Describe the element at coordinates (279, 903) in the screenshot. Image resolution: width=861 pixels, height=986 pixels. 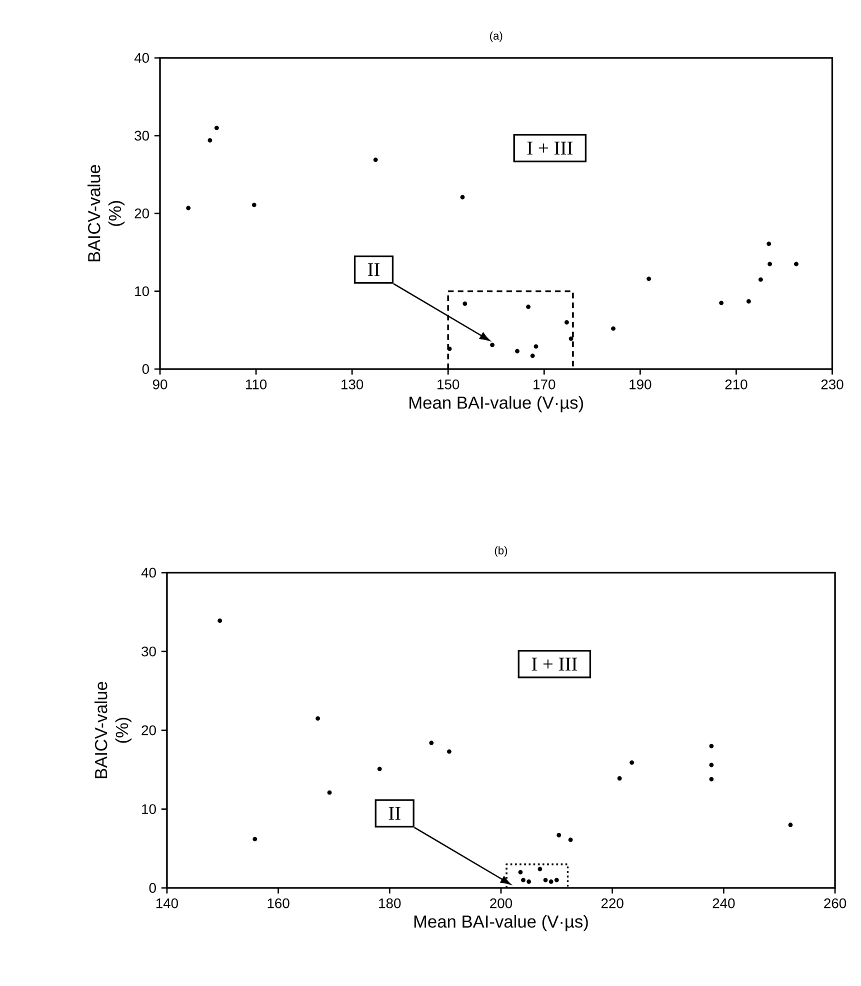
I see `x-tick-label: 160` at that location.